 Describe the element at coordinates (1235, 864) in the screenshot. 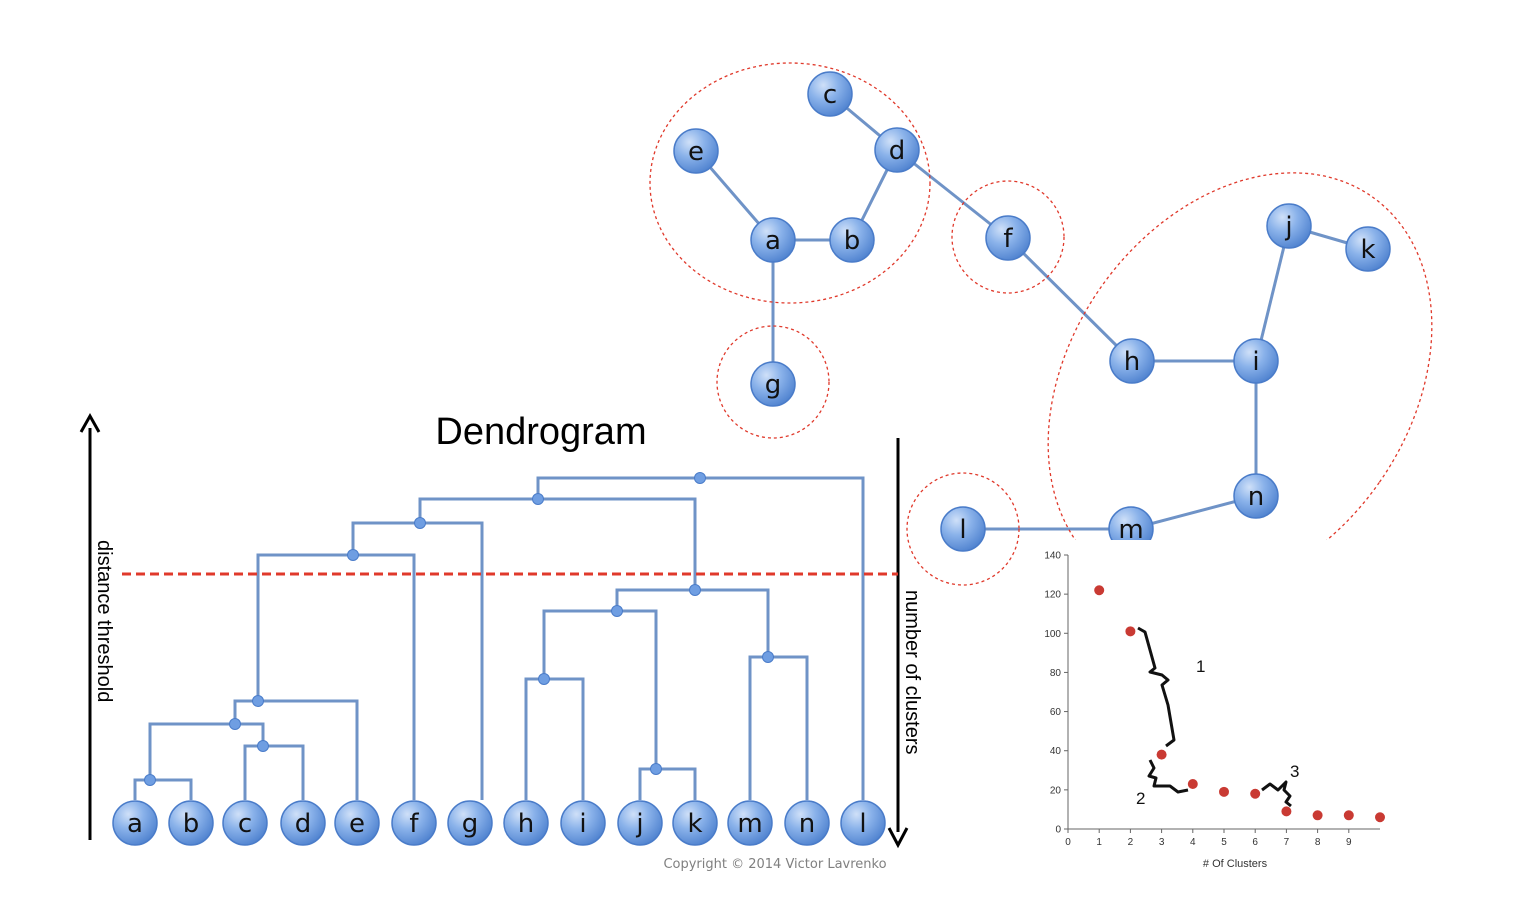

I see `elbow-x-axis-label: # Of Clusters` at that location.